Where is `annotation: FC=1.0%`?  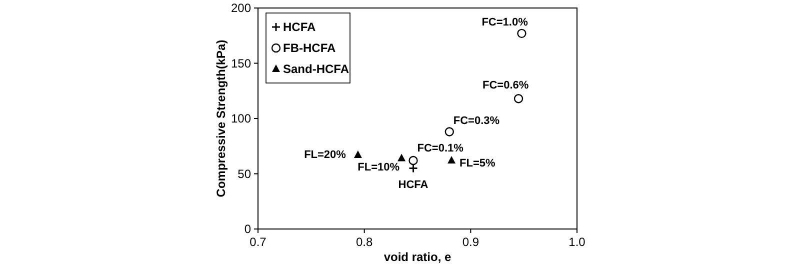 annotation: FC=1.0% is located at coordinates (505, 22).